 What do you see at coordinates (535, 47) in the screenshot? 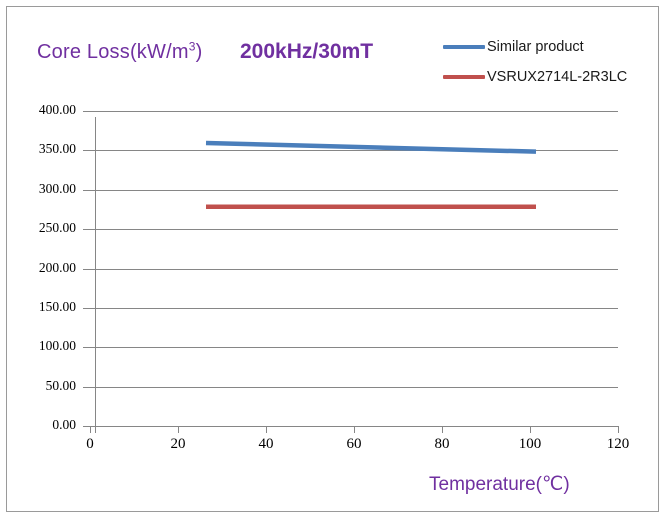
I see `legend-item-label: Similar product` at bounding box center [535, 47].